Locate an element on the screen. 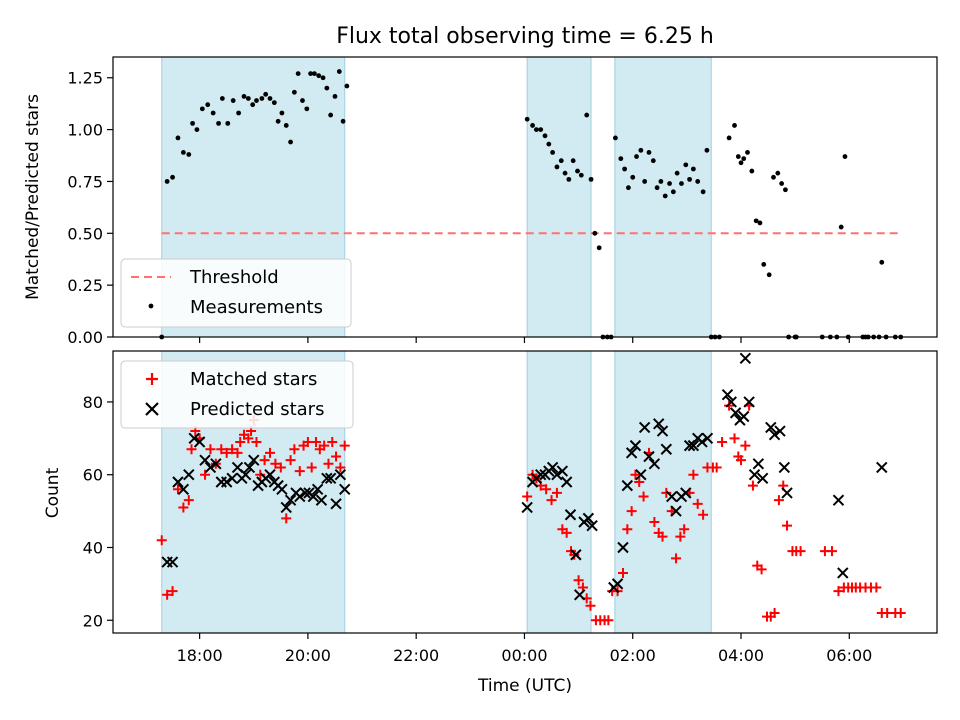 This screenshot has width=960, height=720. x-tick-label: 20:00 is located at coordinates (308, 655).